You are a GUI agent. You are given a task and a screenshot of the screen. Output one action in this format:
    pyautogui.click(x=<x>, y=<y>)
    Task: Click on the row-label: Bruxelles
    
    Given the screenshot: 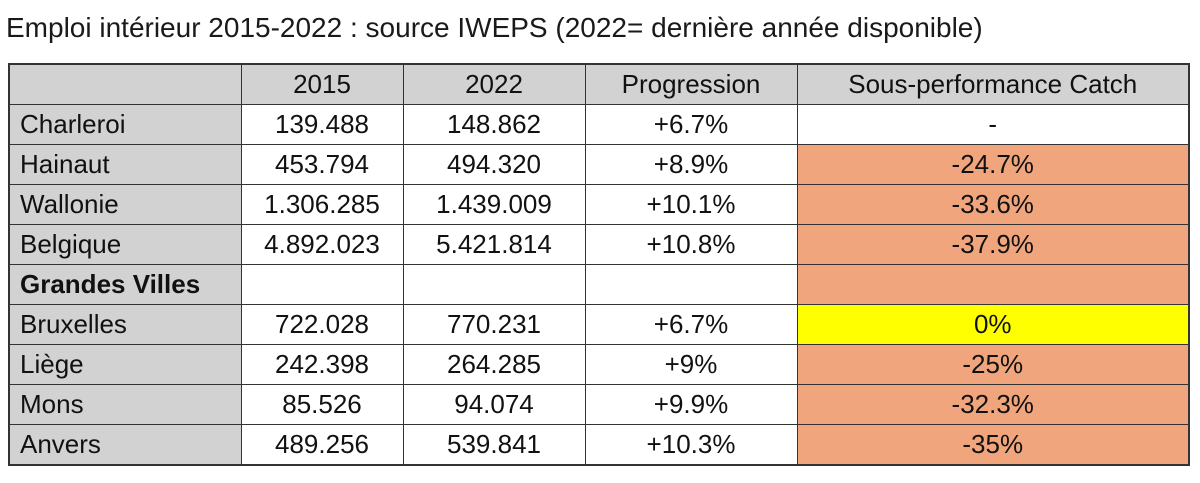 What is the action you would take?
    pyautogui.click(x=125, y=324)
    